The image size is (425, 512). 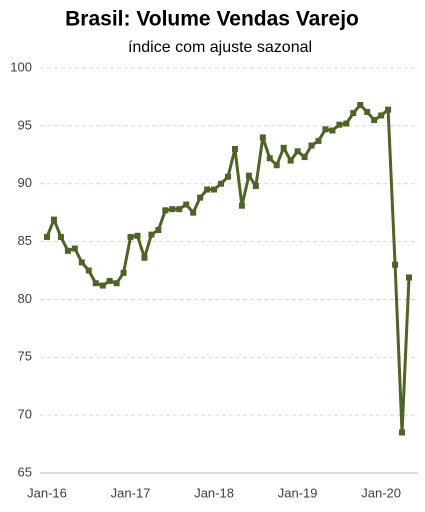 I want to click on x-tick-label: Jan-19, so click(x=298, y=492).